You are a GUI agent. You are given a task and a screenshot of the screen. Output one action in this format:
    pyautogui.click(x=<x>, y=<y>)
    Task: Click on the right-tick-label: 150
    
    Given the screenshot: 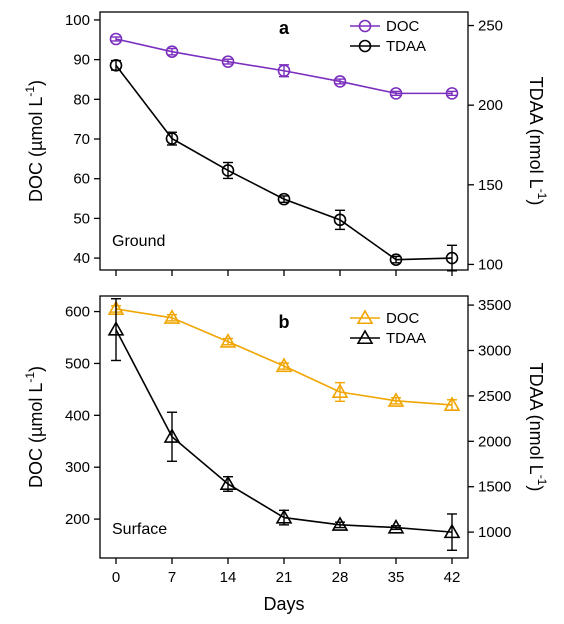 What is the action you would take?
    pyautogui.click(x=490, y=185)
    